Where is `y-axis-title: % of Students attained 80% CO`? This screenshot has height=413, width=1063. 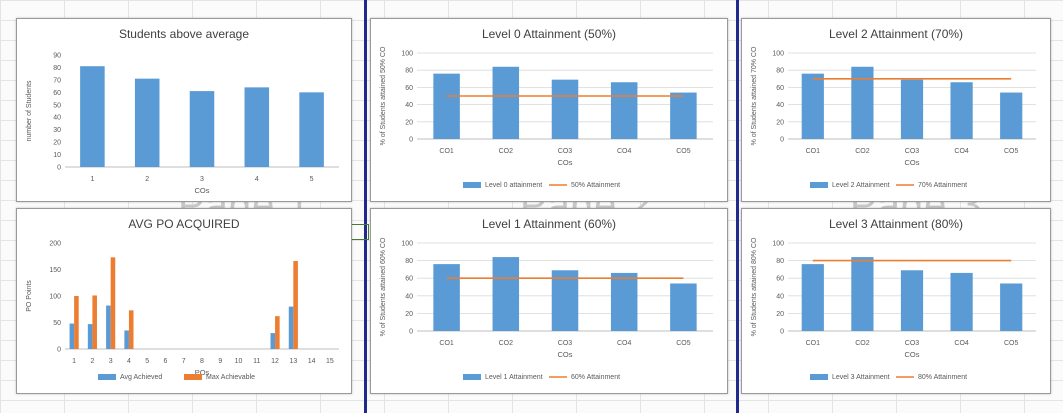
y-axis-title: % of Students attained 80% CO is located at coordinates (754, 286).